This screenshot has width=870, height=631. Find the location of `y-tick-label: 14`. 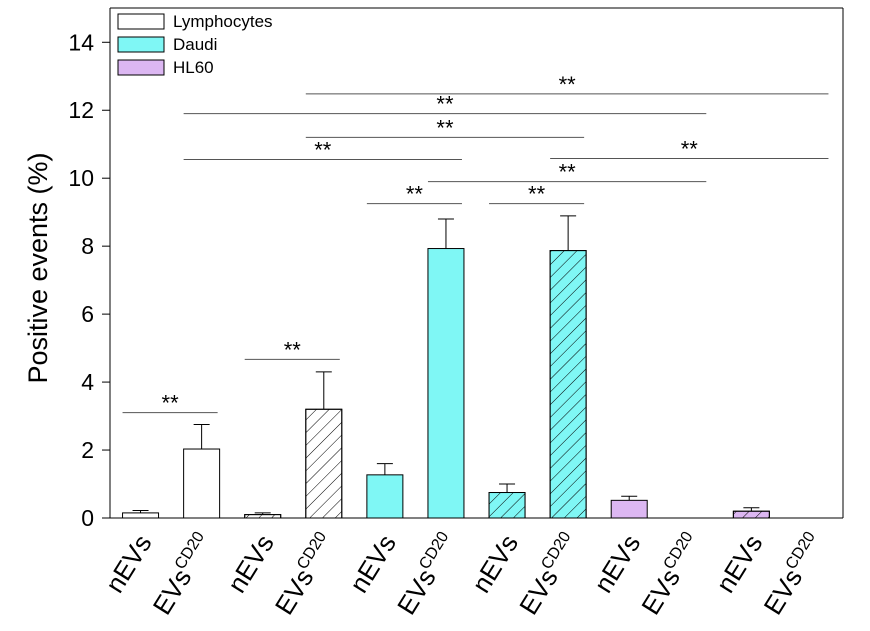

y-tick-label: 14 is located at coordinates (81, 42).